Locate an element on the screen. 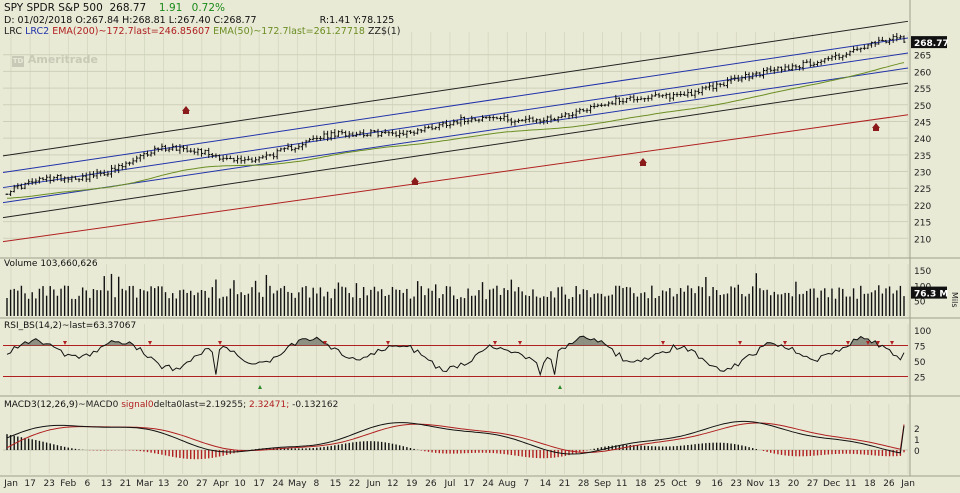 This screenshot has height=493, width=960. time-axis-label: Mar is located at coordinates (144, 484).